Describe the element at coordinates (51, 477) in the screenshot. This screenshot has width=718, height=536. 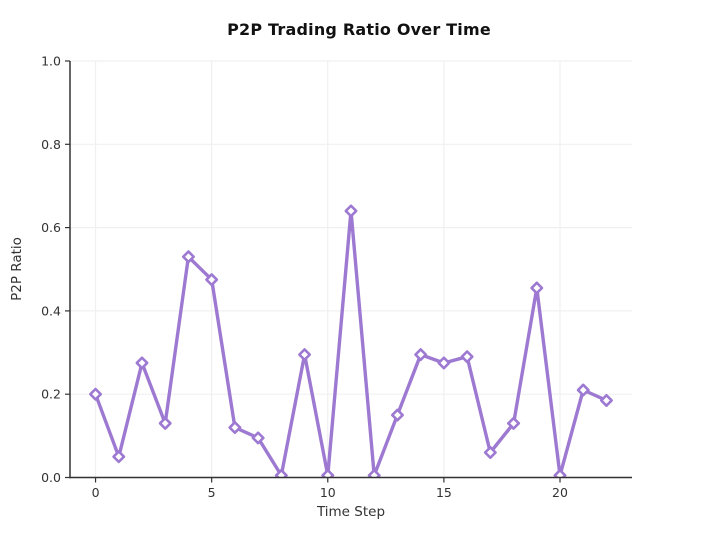
I see `y-tick-label: 0.0` at that location.